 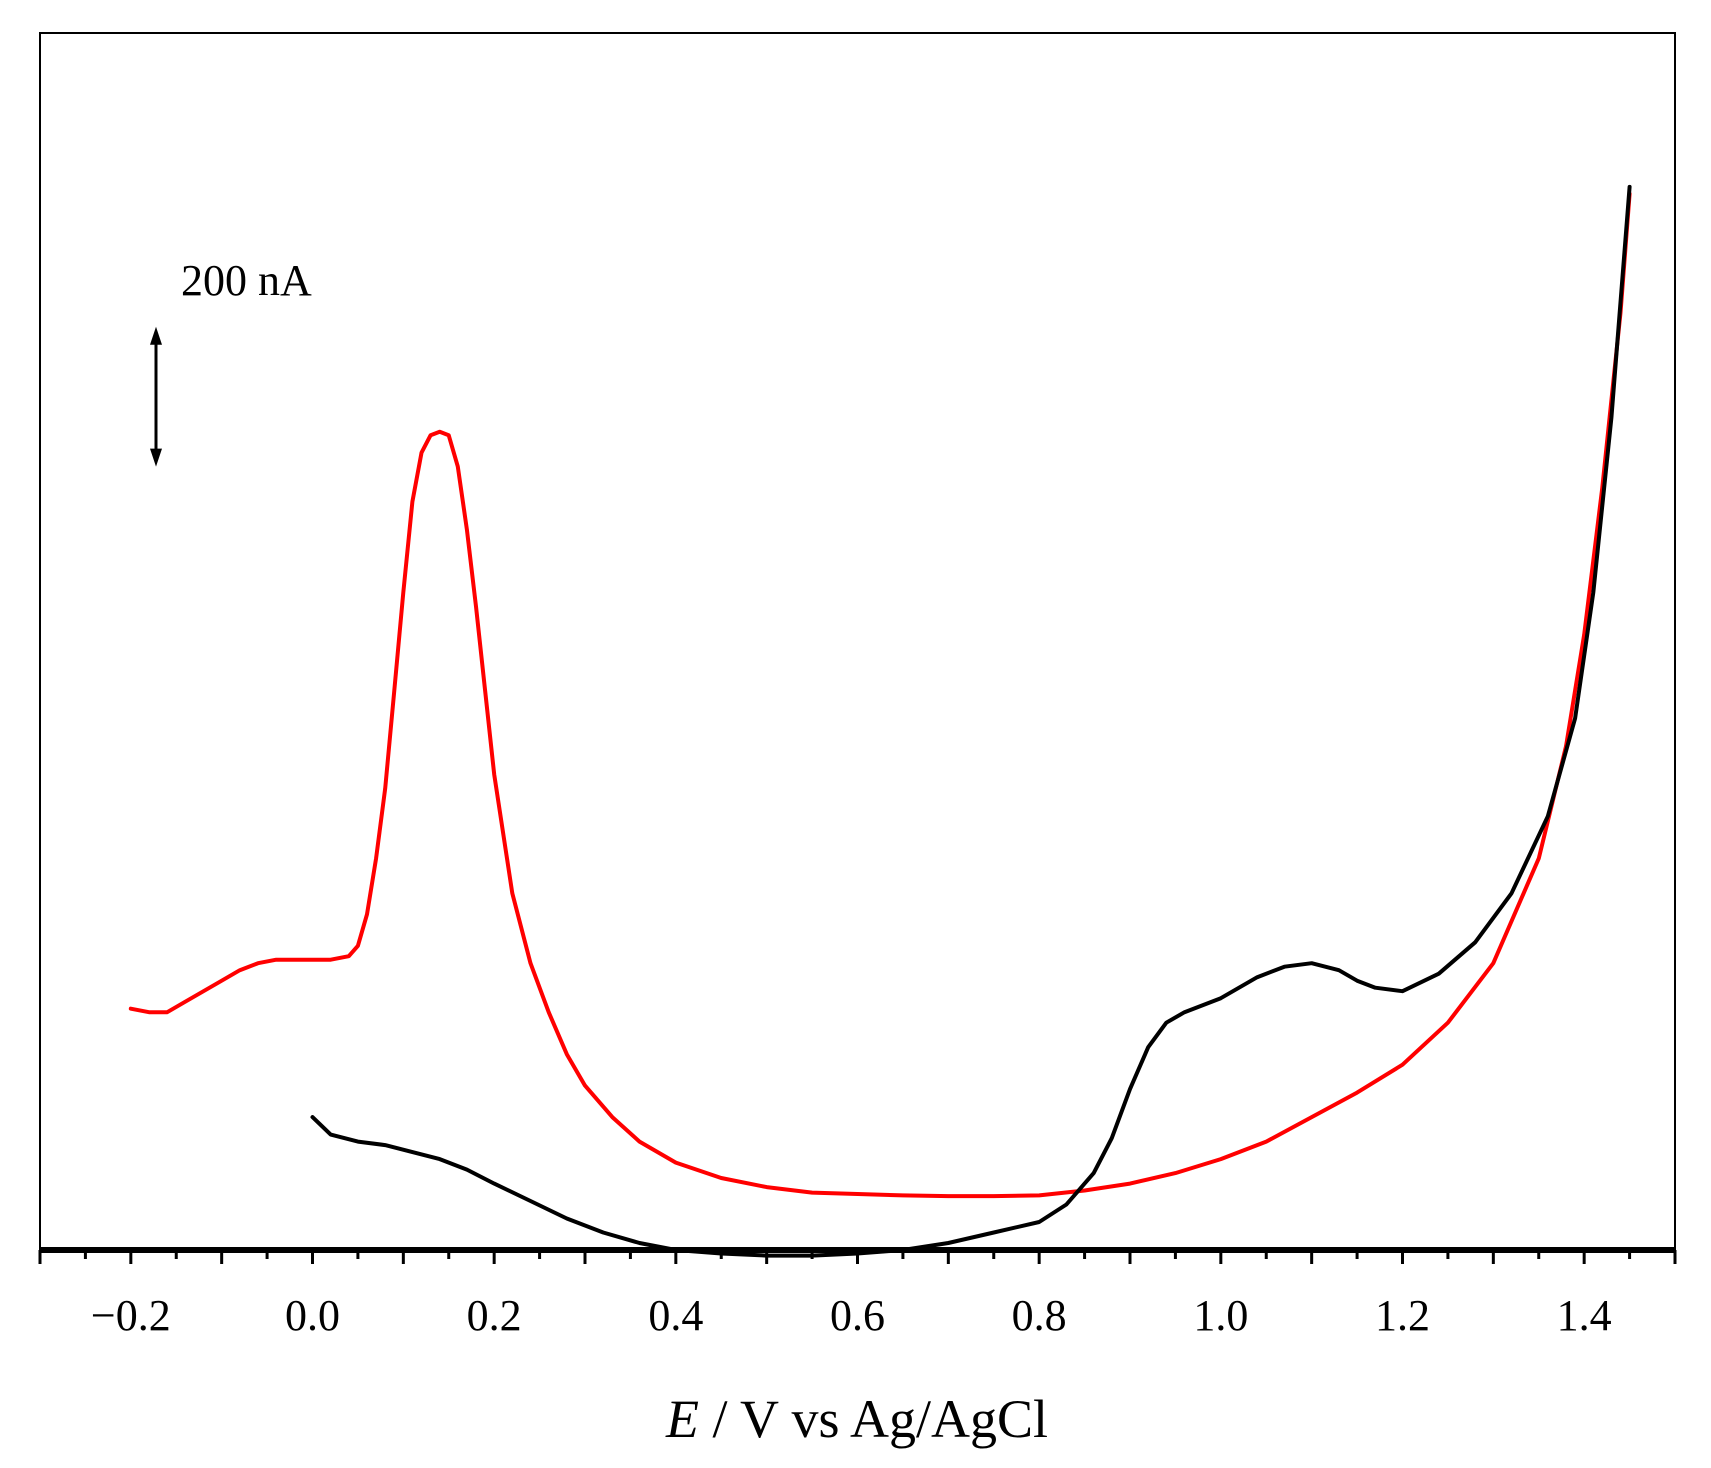 I want to click on x-tick-label: 0.8, so click(x=1039, y=1315).